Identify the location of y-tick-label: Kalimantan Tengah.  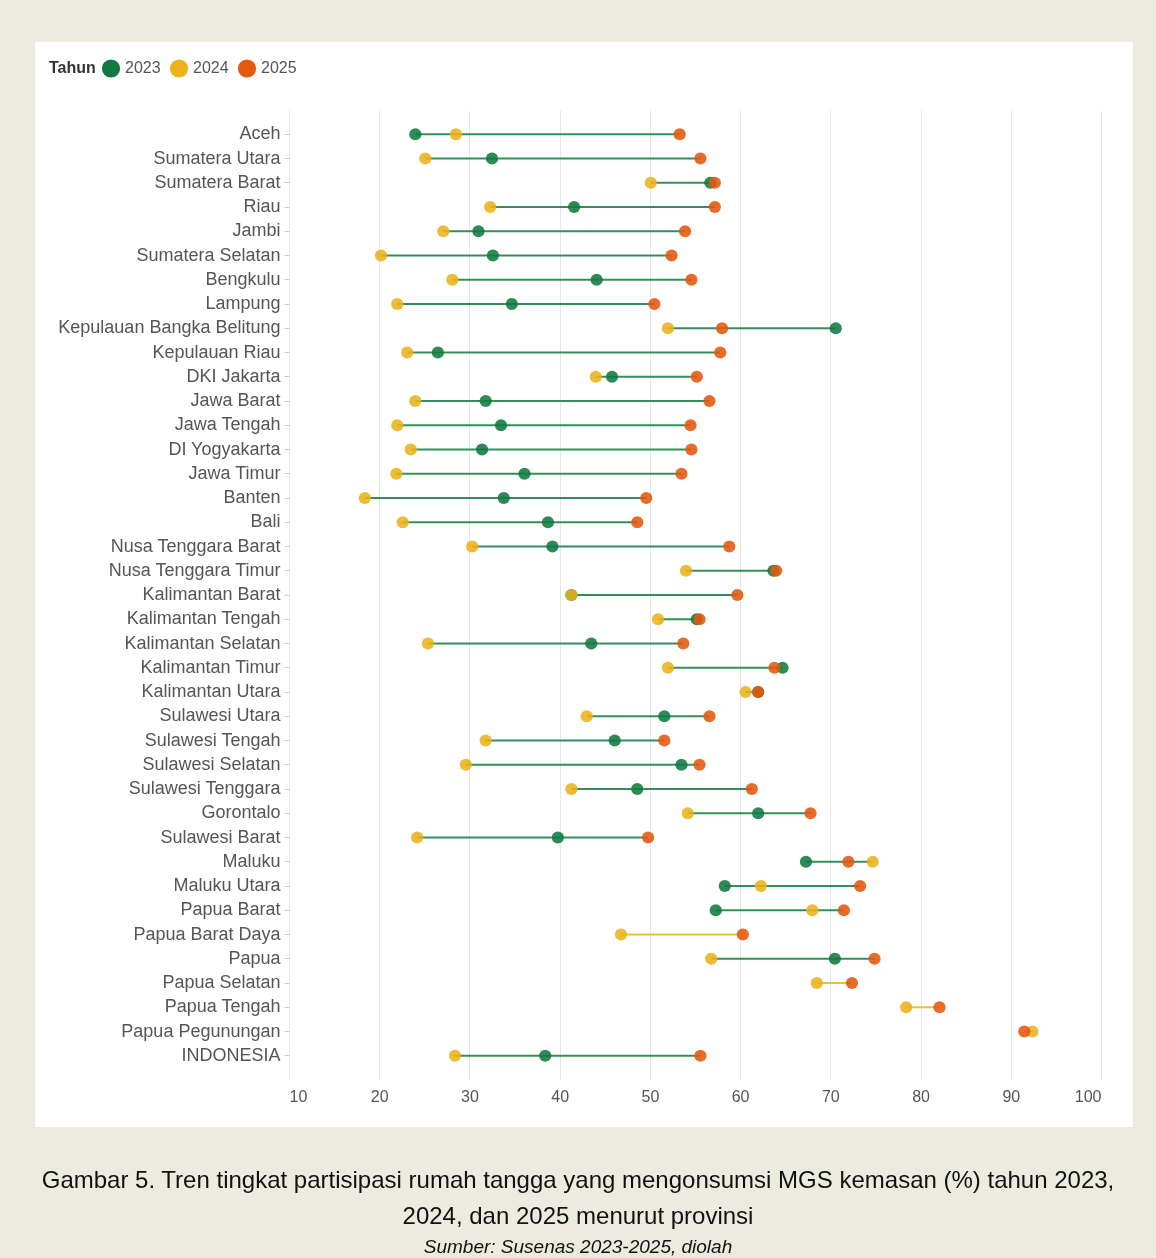
(203, 618).